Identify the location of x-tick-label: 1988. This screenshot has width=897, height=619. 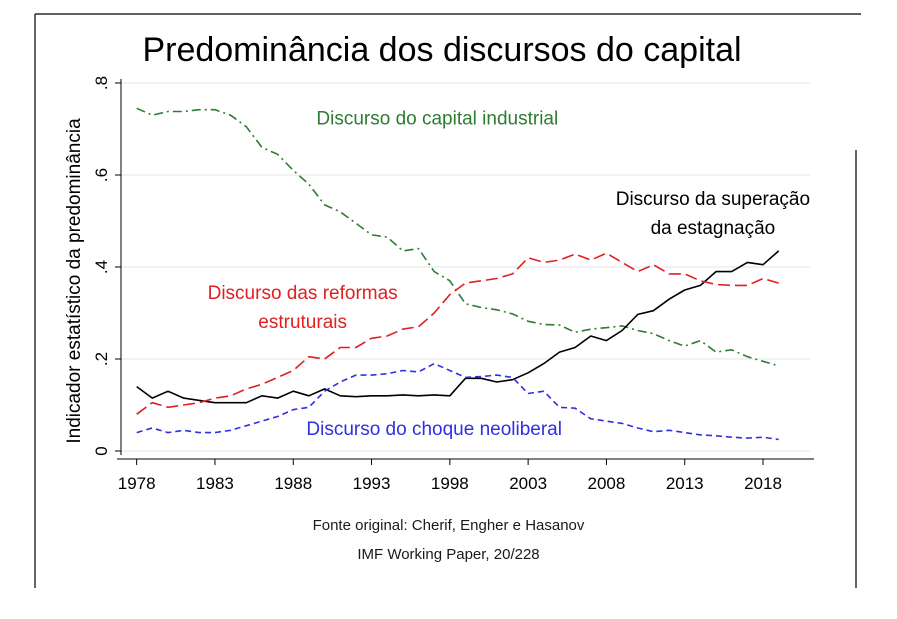
(293, 483).